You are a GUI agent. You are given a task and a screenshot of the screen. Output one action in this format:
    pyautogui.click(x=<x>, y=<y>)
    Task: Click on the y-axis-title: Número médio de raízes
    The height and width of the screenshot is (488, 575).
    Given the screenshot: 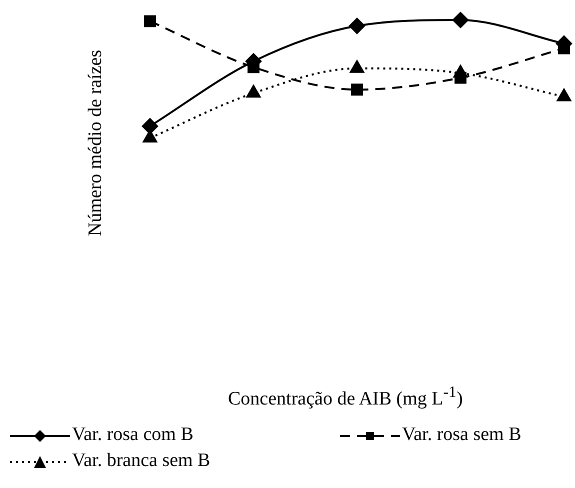 What is the action you would take?
    pyautogui.click(x=96, y=143)
    